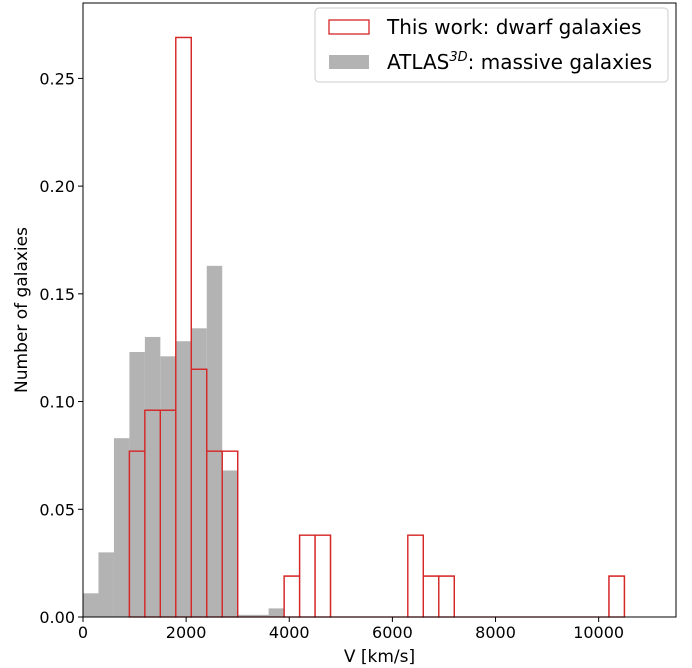 This screenshot has height=668, width=692. I want to click on y-tick-label: 0.05, so click(57, 509).